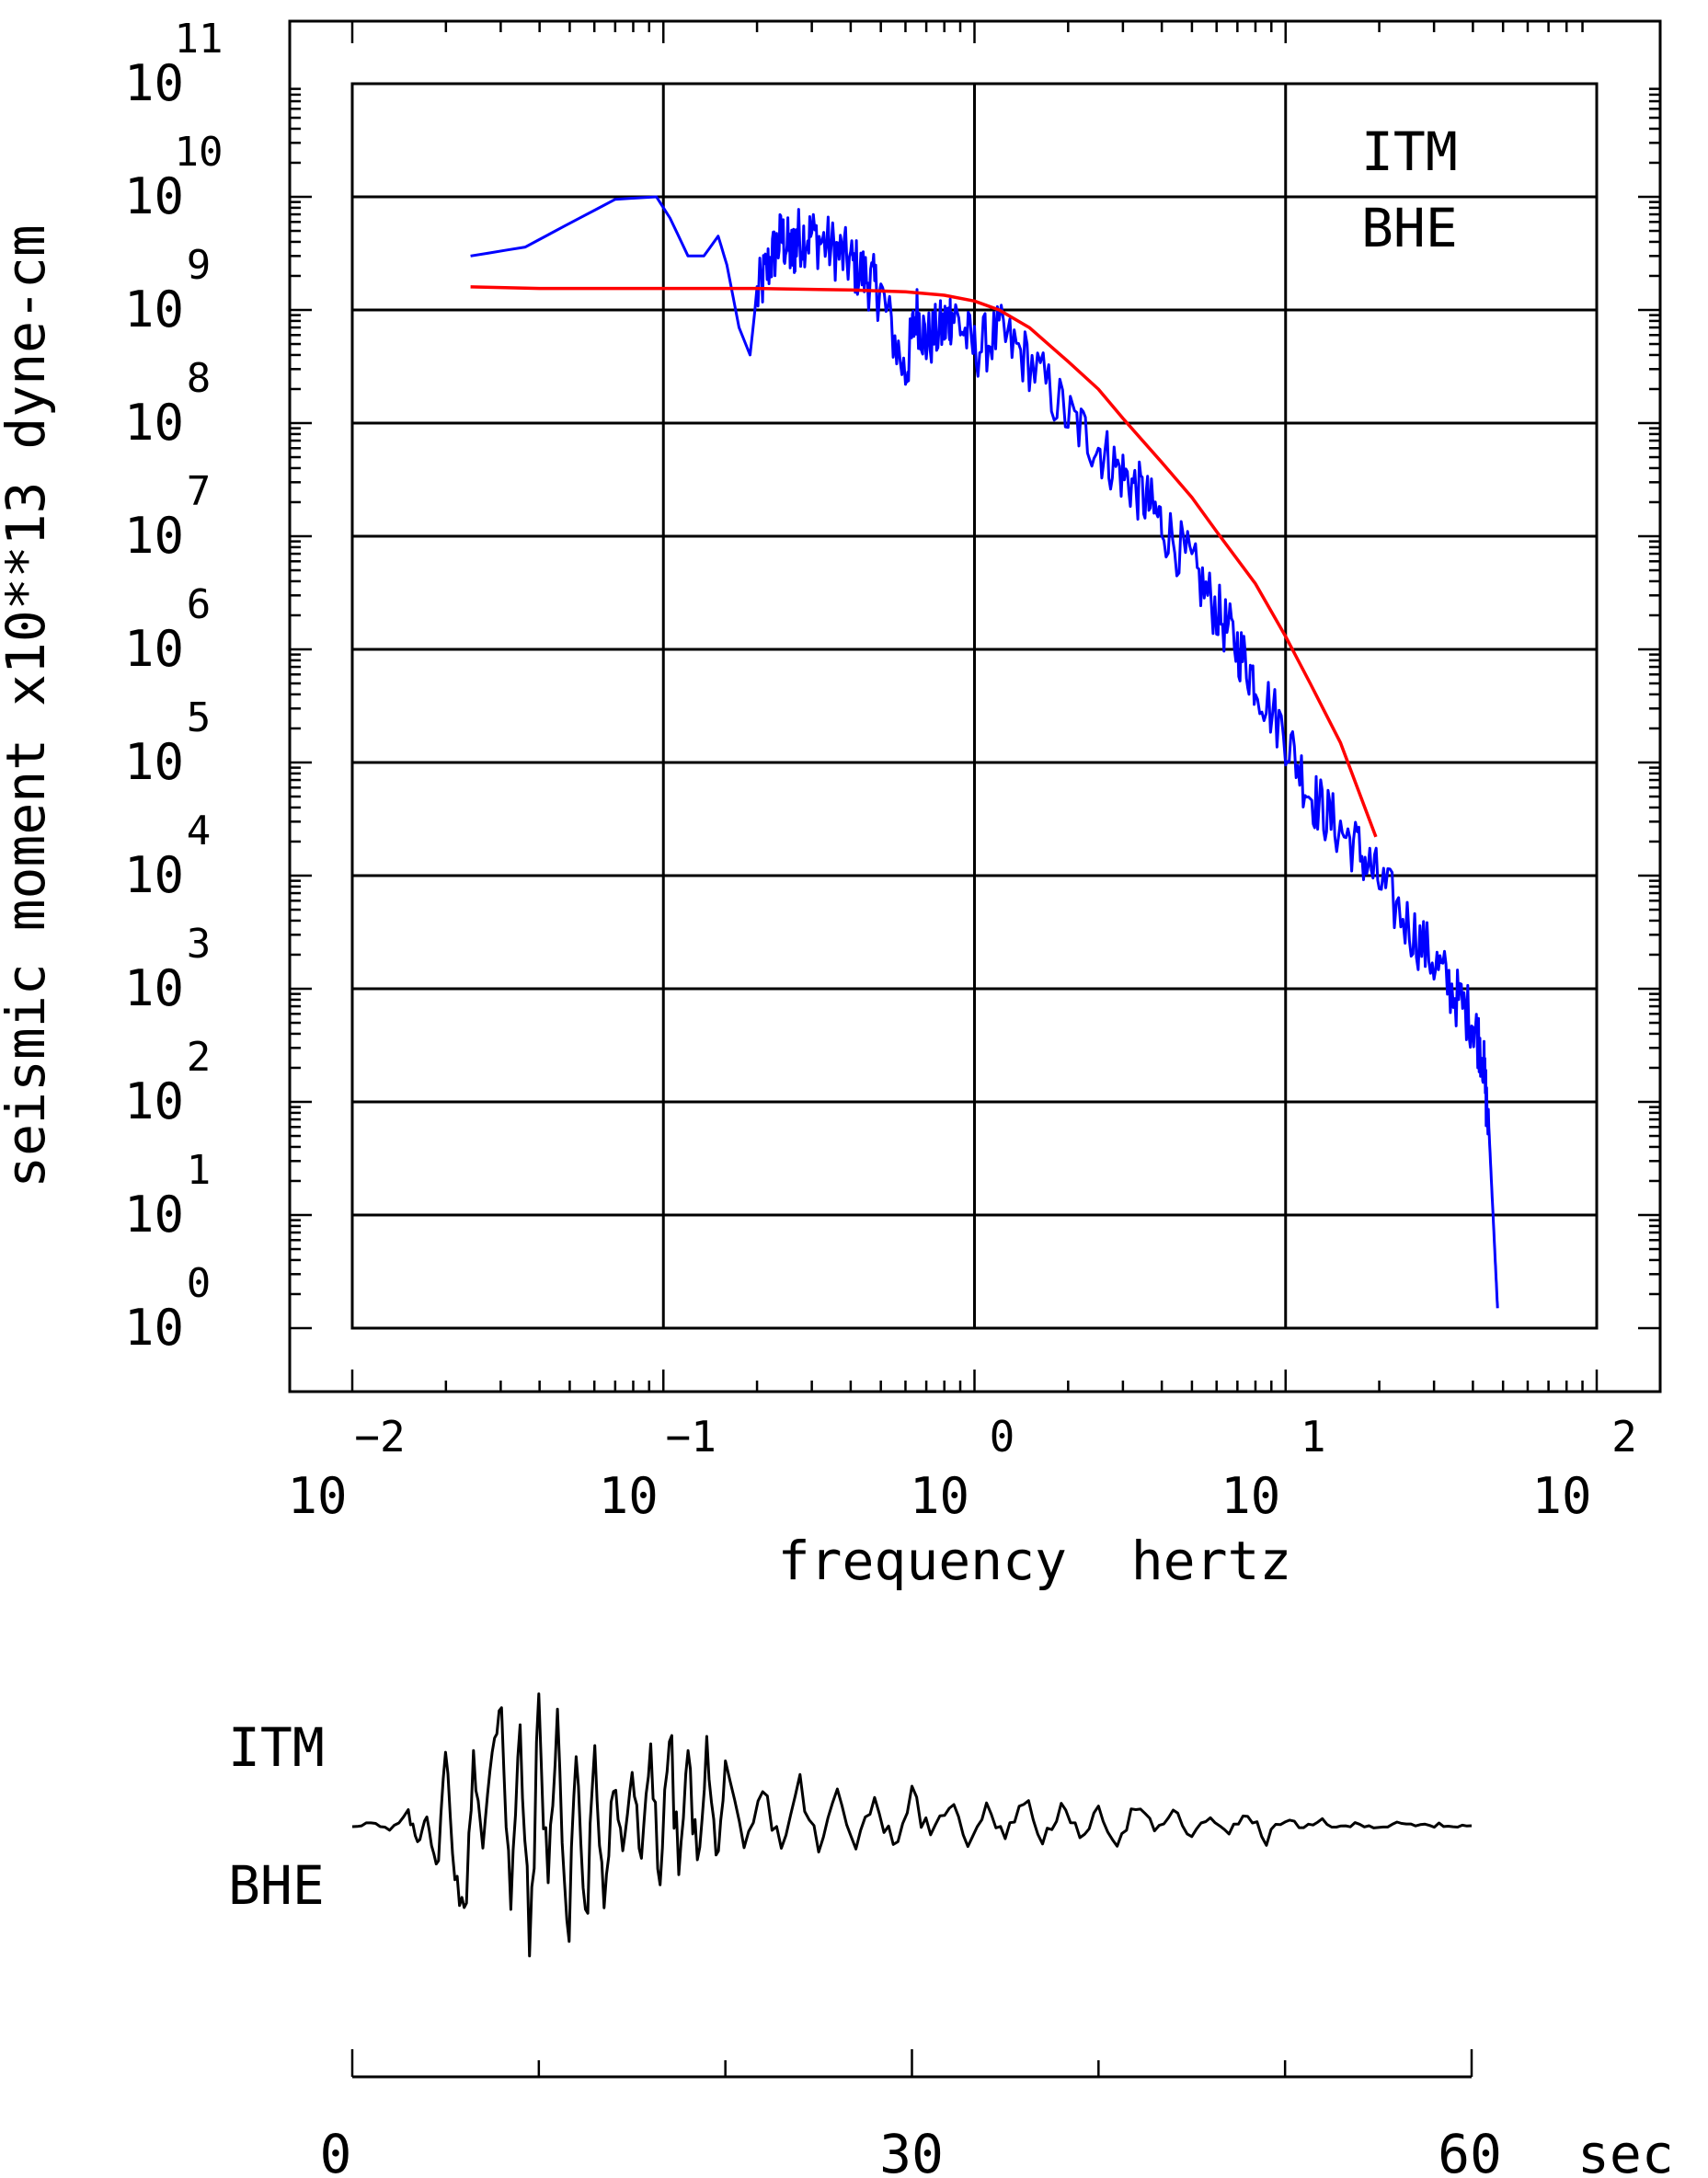  I want to click on y-tick-label-exponent: 11, so click(199, 39).